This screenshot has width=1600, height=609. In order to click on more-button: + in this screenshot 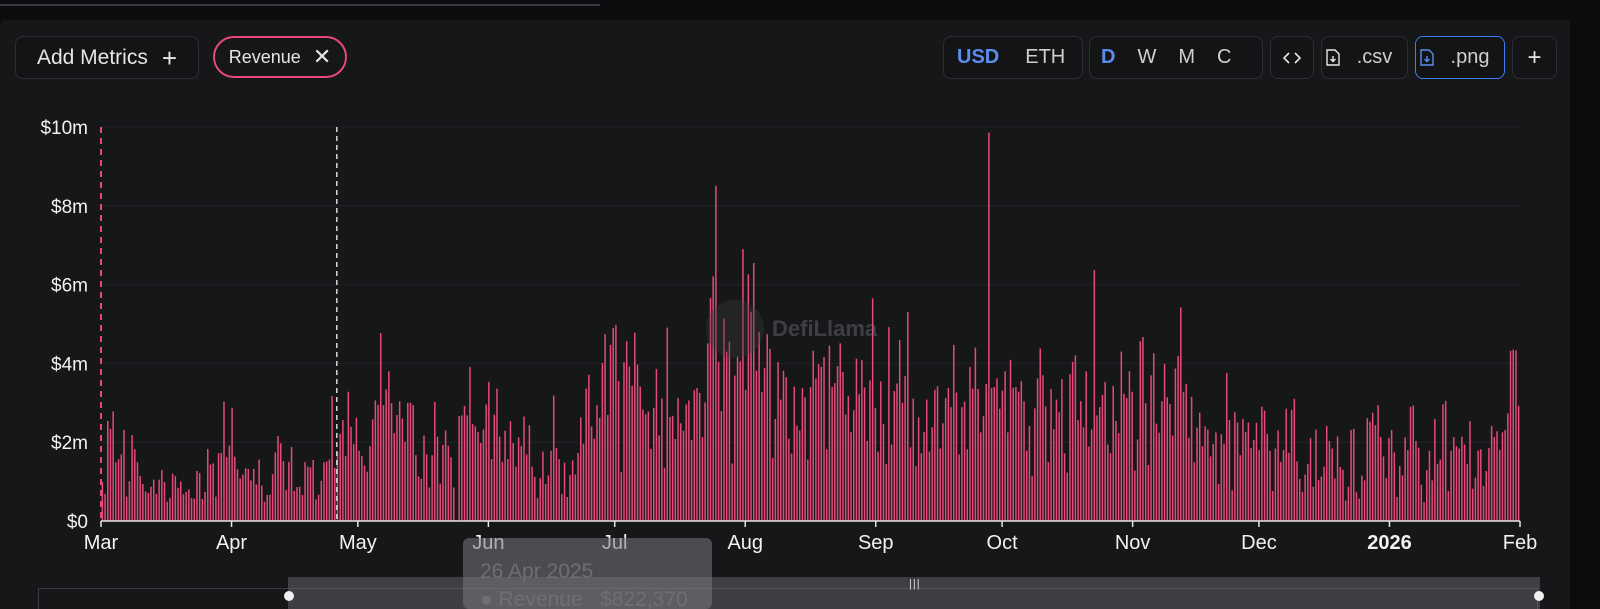, I will do `click(1534, 57)`.